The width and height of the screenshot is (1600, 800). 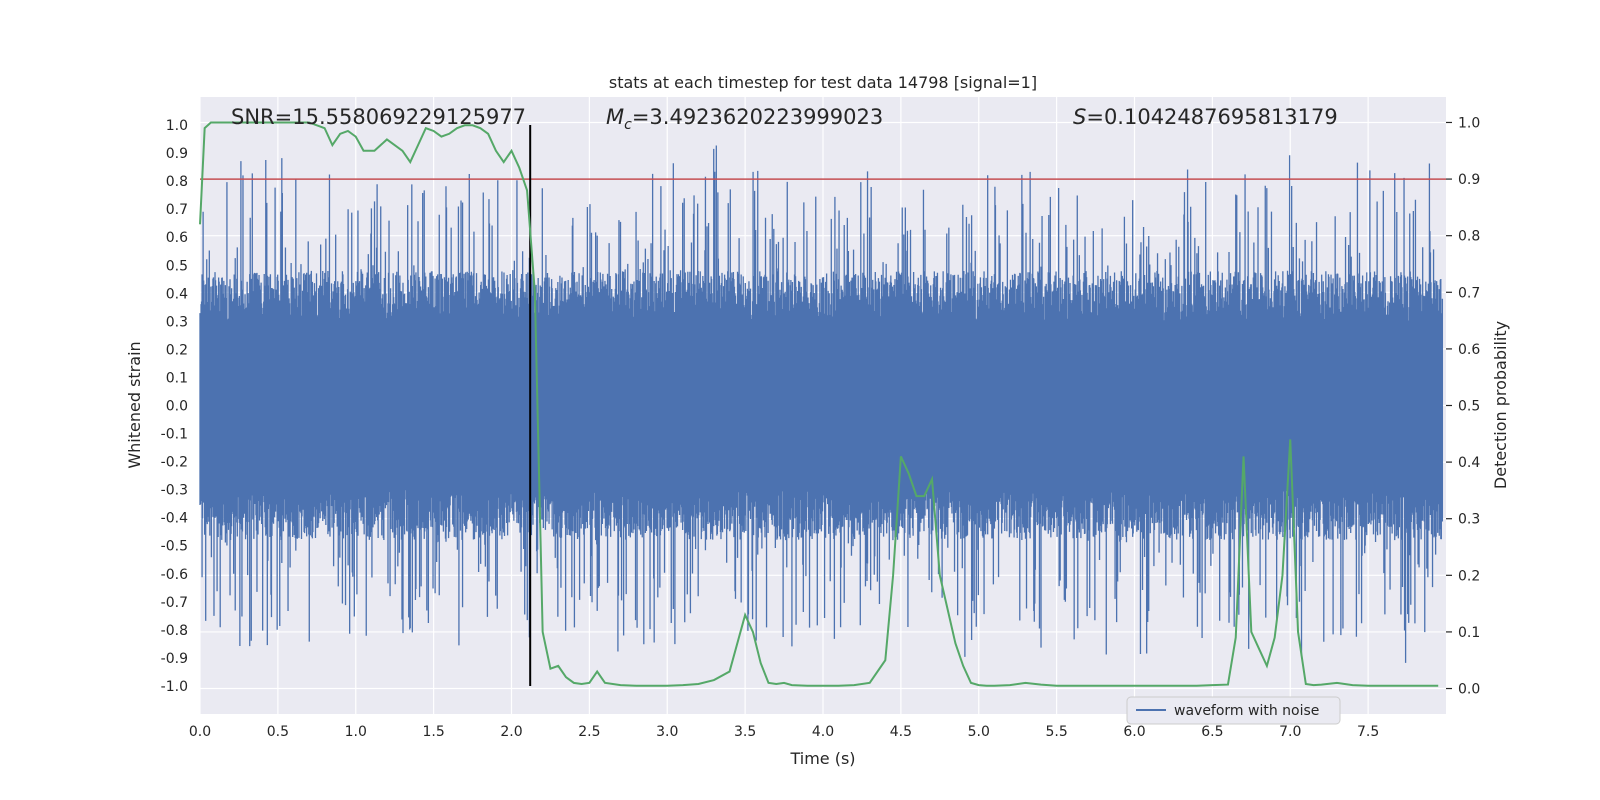 What do you see at coordinates (1469, 520) in the screenshot?
I see `y2-tick-label: 0.3` at bounding box center [1469, 520].